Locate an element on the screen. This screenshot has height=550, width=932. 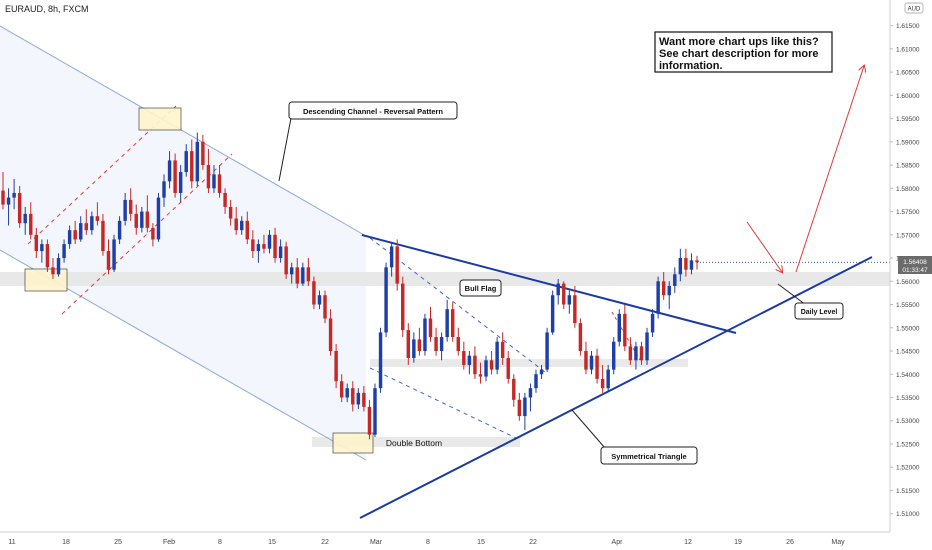
time-tick-label: 8 is located at coordinates (220, 542).